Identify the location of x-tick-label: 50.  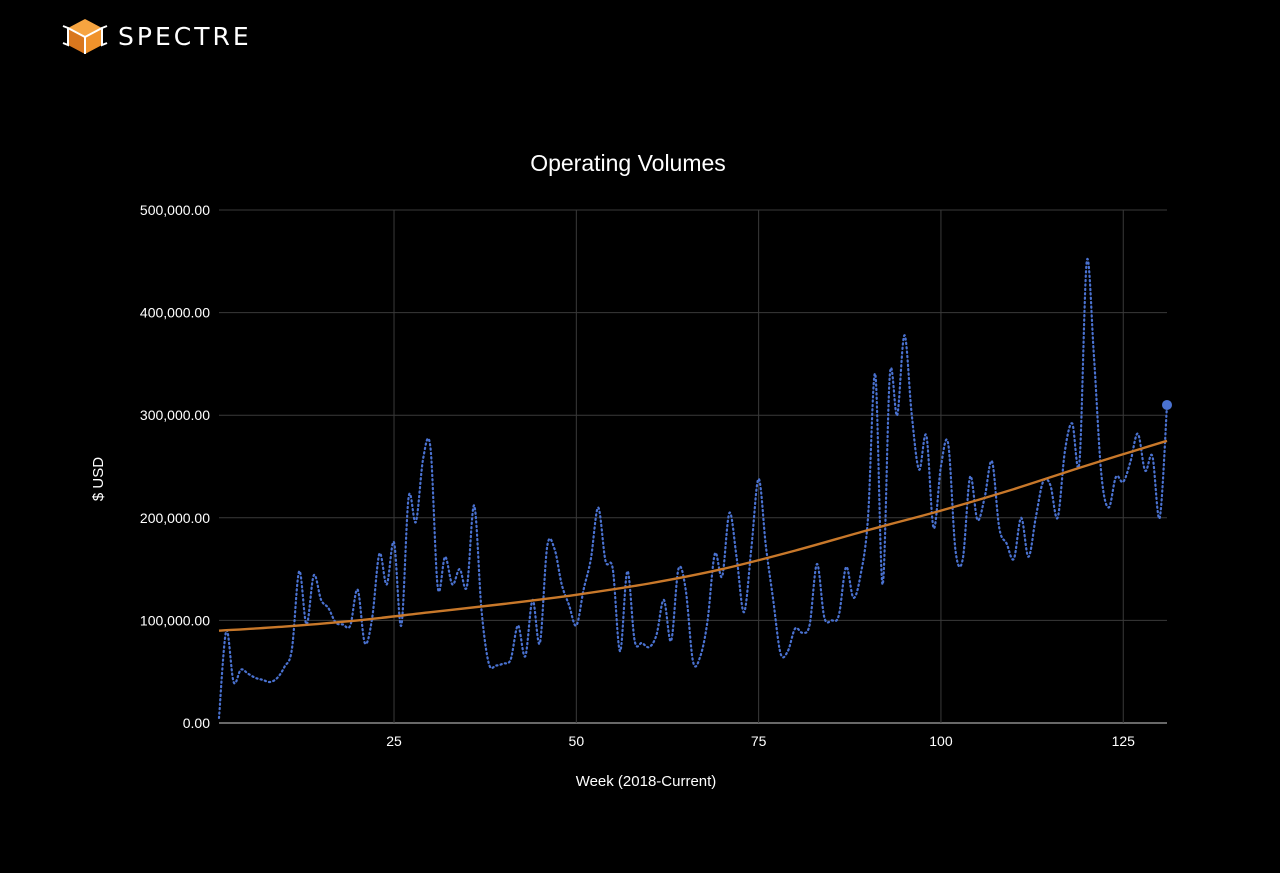
(577, 741).